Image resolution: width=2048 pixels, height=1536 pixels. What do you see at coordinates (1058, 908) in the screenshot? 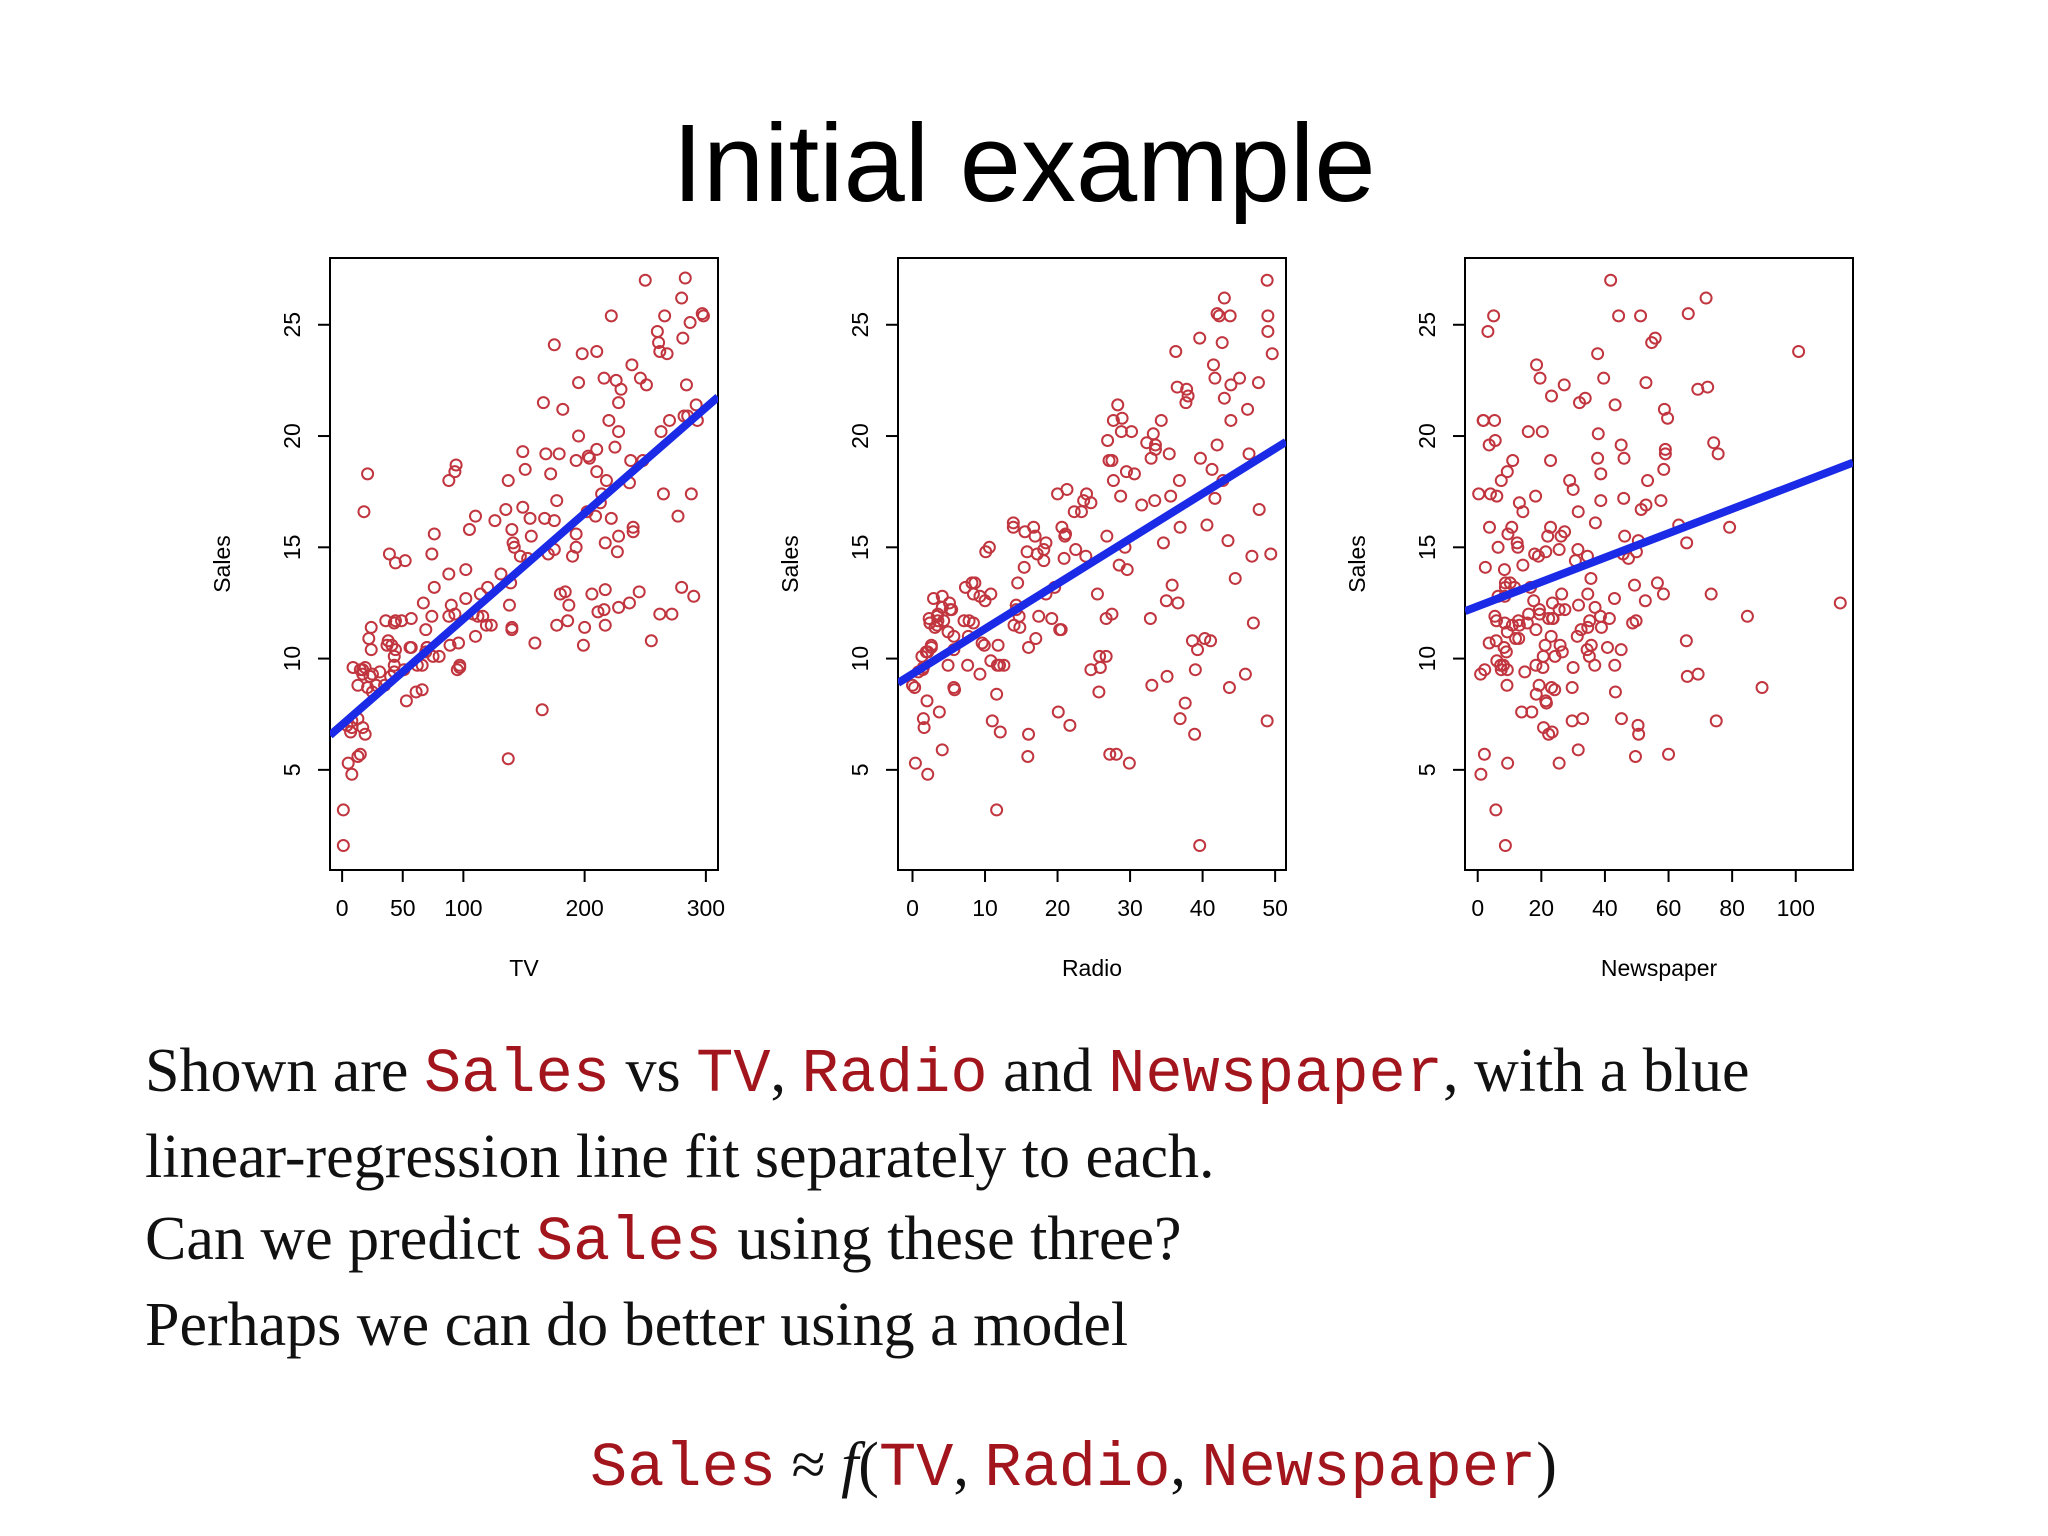
I see `x-tick-label: 20` at bounding box center [1058, 908].